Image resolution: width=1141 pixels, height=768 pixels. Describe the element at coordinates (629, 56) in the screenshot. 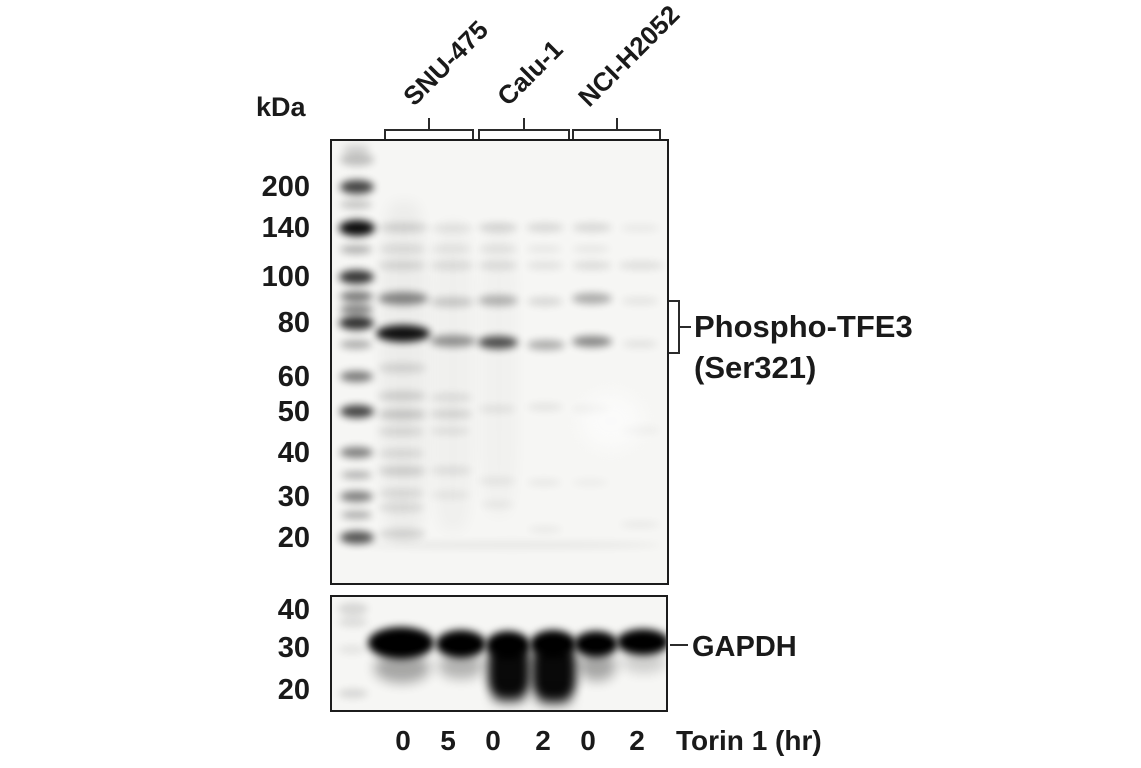

I see `cell-line-label-nci-h2052: NCI-H2052` at that location.